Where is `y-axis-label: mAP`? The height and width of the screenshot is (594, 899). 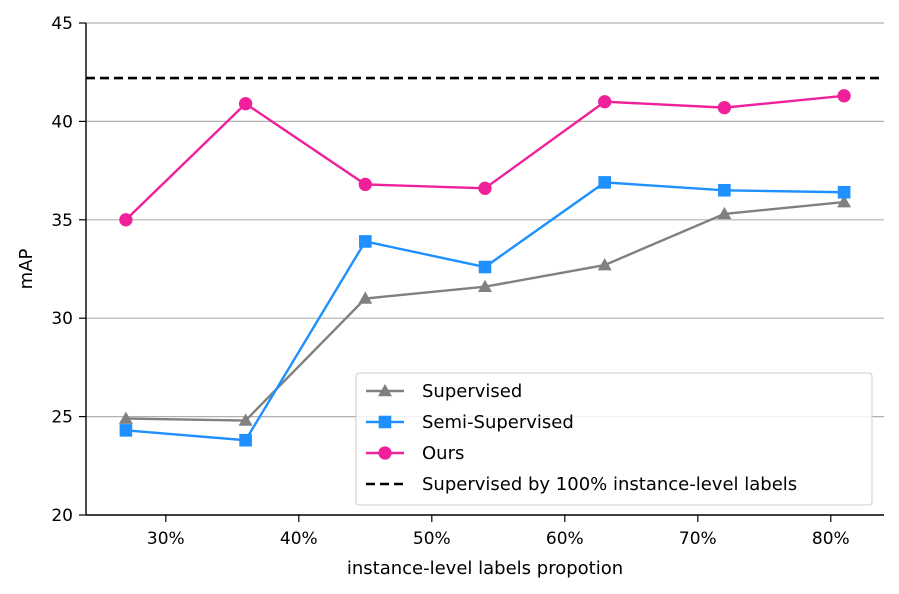
y-axis-label: mAP is located at coordinates (26, 269).